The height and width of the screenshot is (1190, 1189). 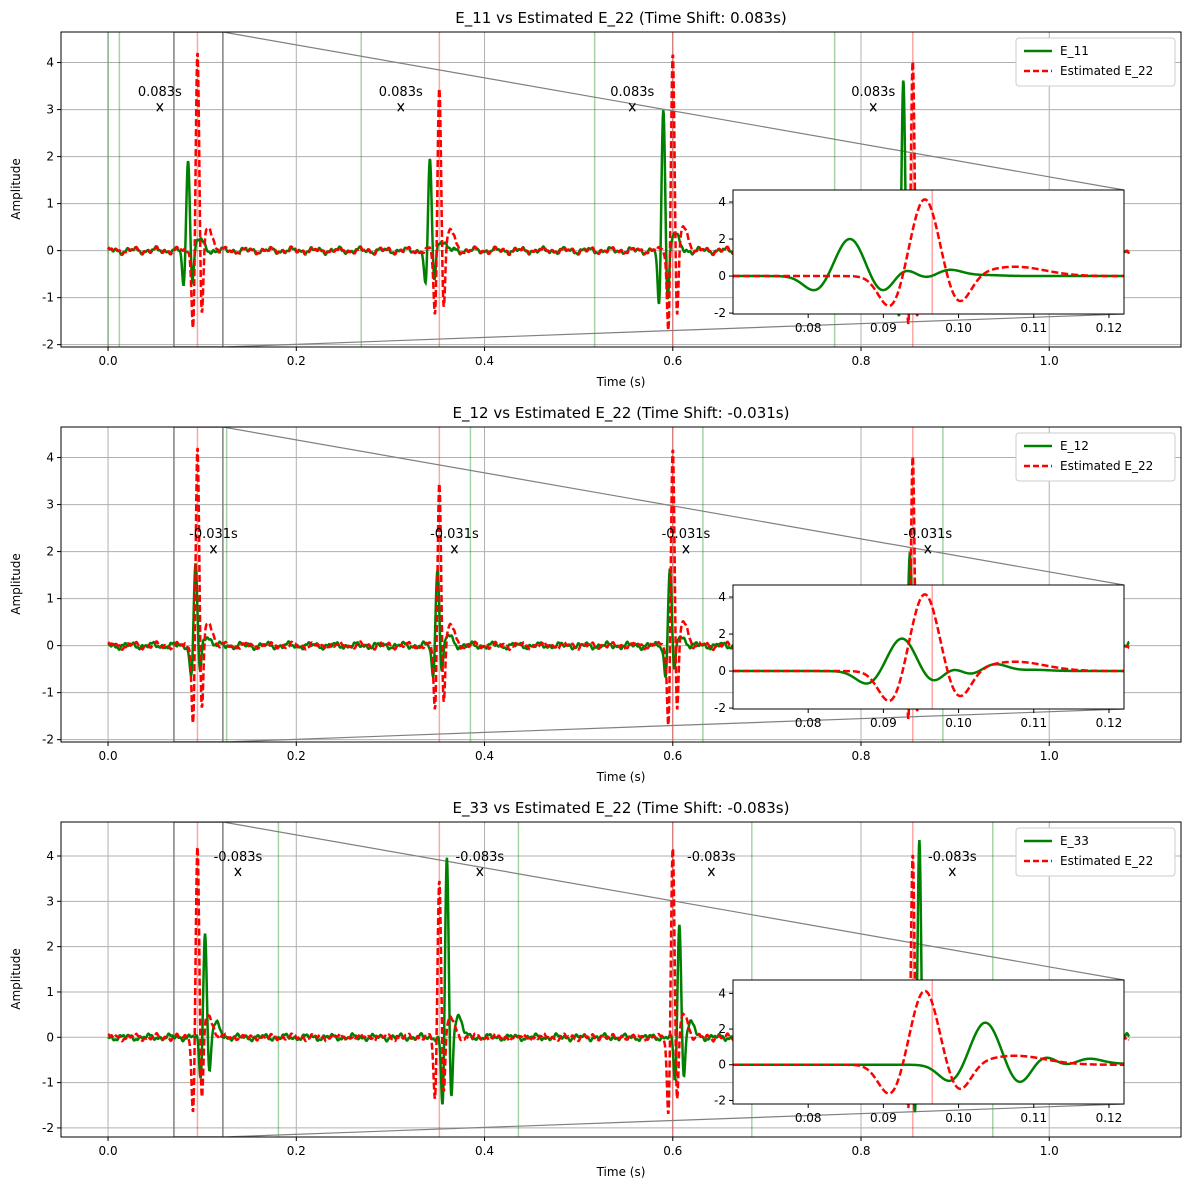 What do you see at coordinates (48, 693) in the screenshot?
I see `y-tick-label: -1` at bounding box center [48, 693].